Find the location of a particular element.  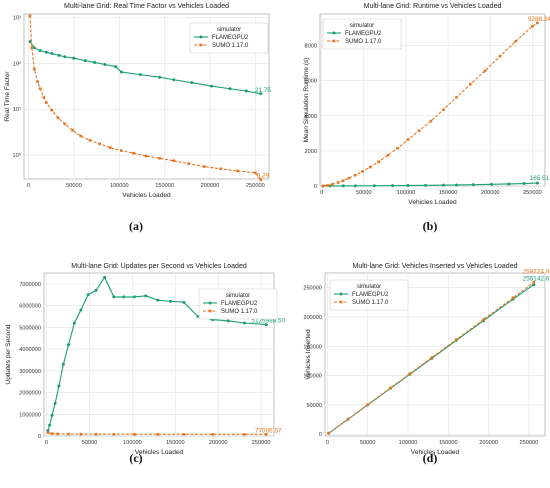

x-tick-label: 250000 is located at coordinates (261, 443).